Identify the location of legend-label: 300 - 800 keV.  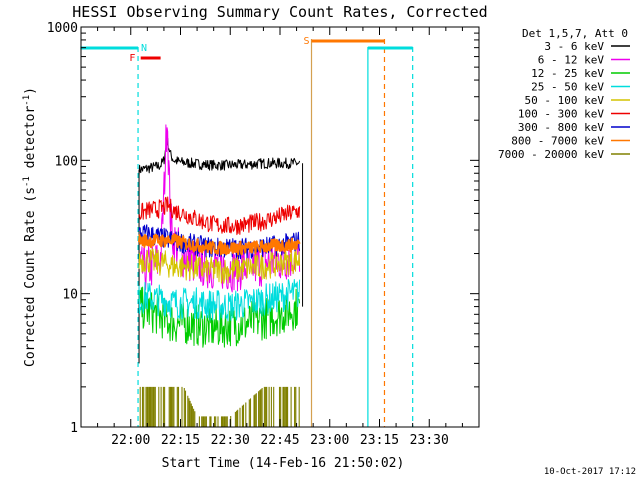
(561, 127).